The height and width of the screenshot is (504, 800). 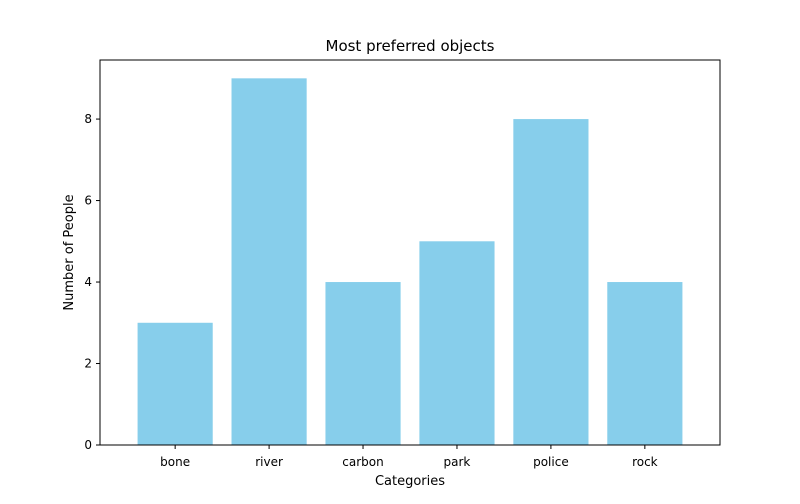 I want to click on x-tick-label: rock, so click(x=645, y=462).